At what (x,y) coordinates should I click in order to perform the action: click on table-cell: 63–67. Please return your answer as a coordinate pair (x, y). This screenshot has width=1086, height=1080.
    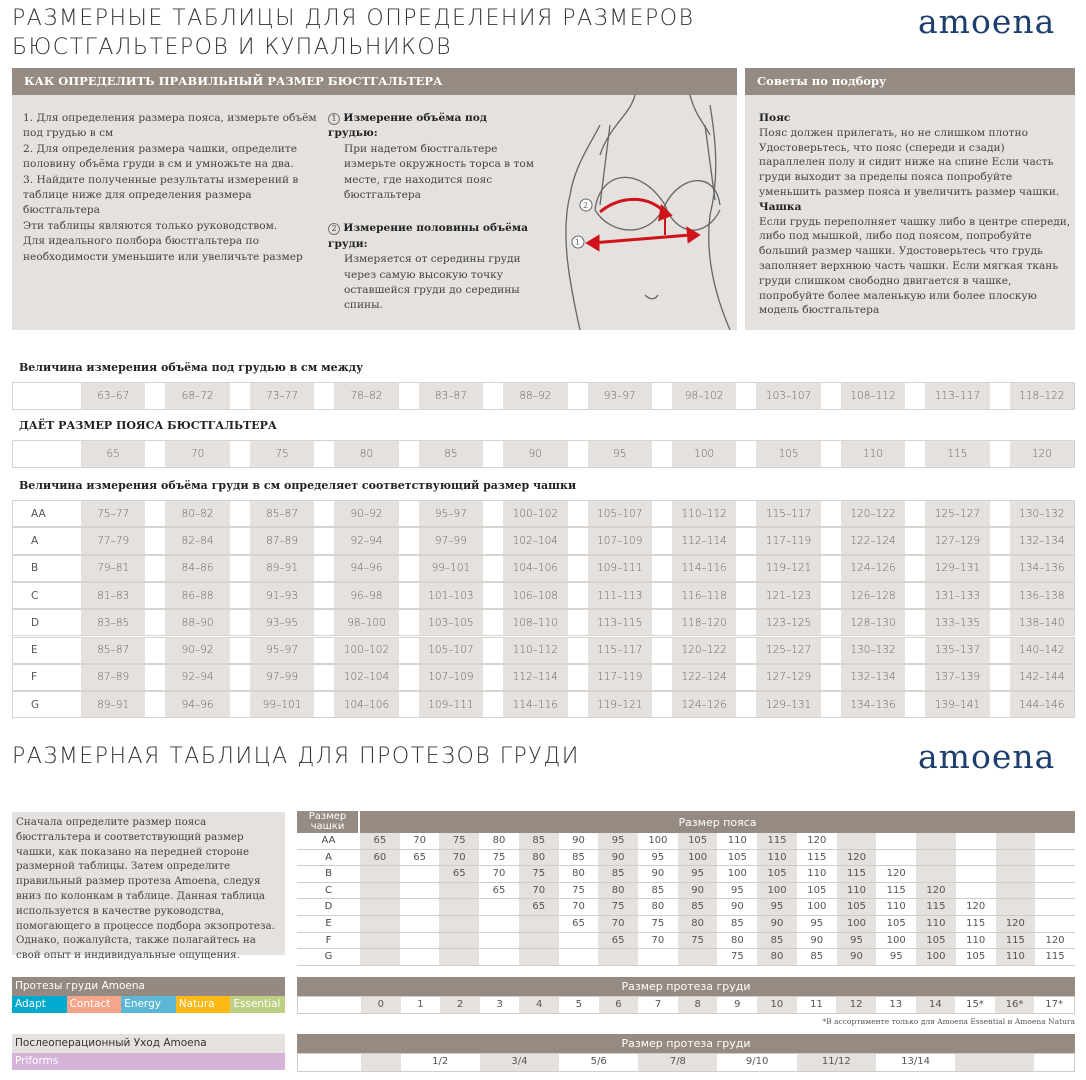
    Looking at the image, I should click on (113, 396).